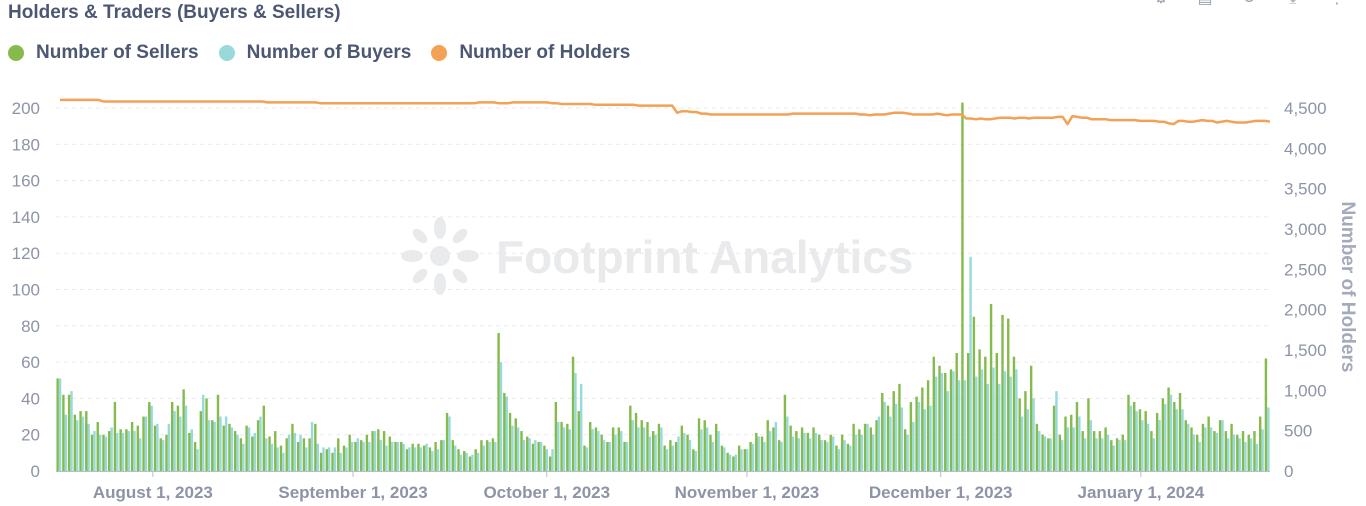 This screenshot has height=506, width=1366. Describe the element at coordinates (26, 181) in the screenshot. I see `y-left-tick-label: 160` at that location.